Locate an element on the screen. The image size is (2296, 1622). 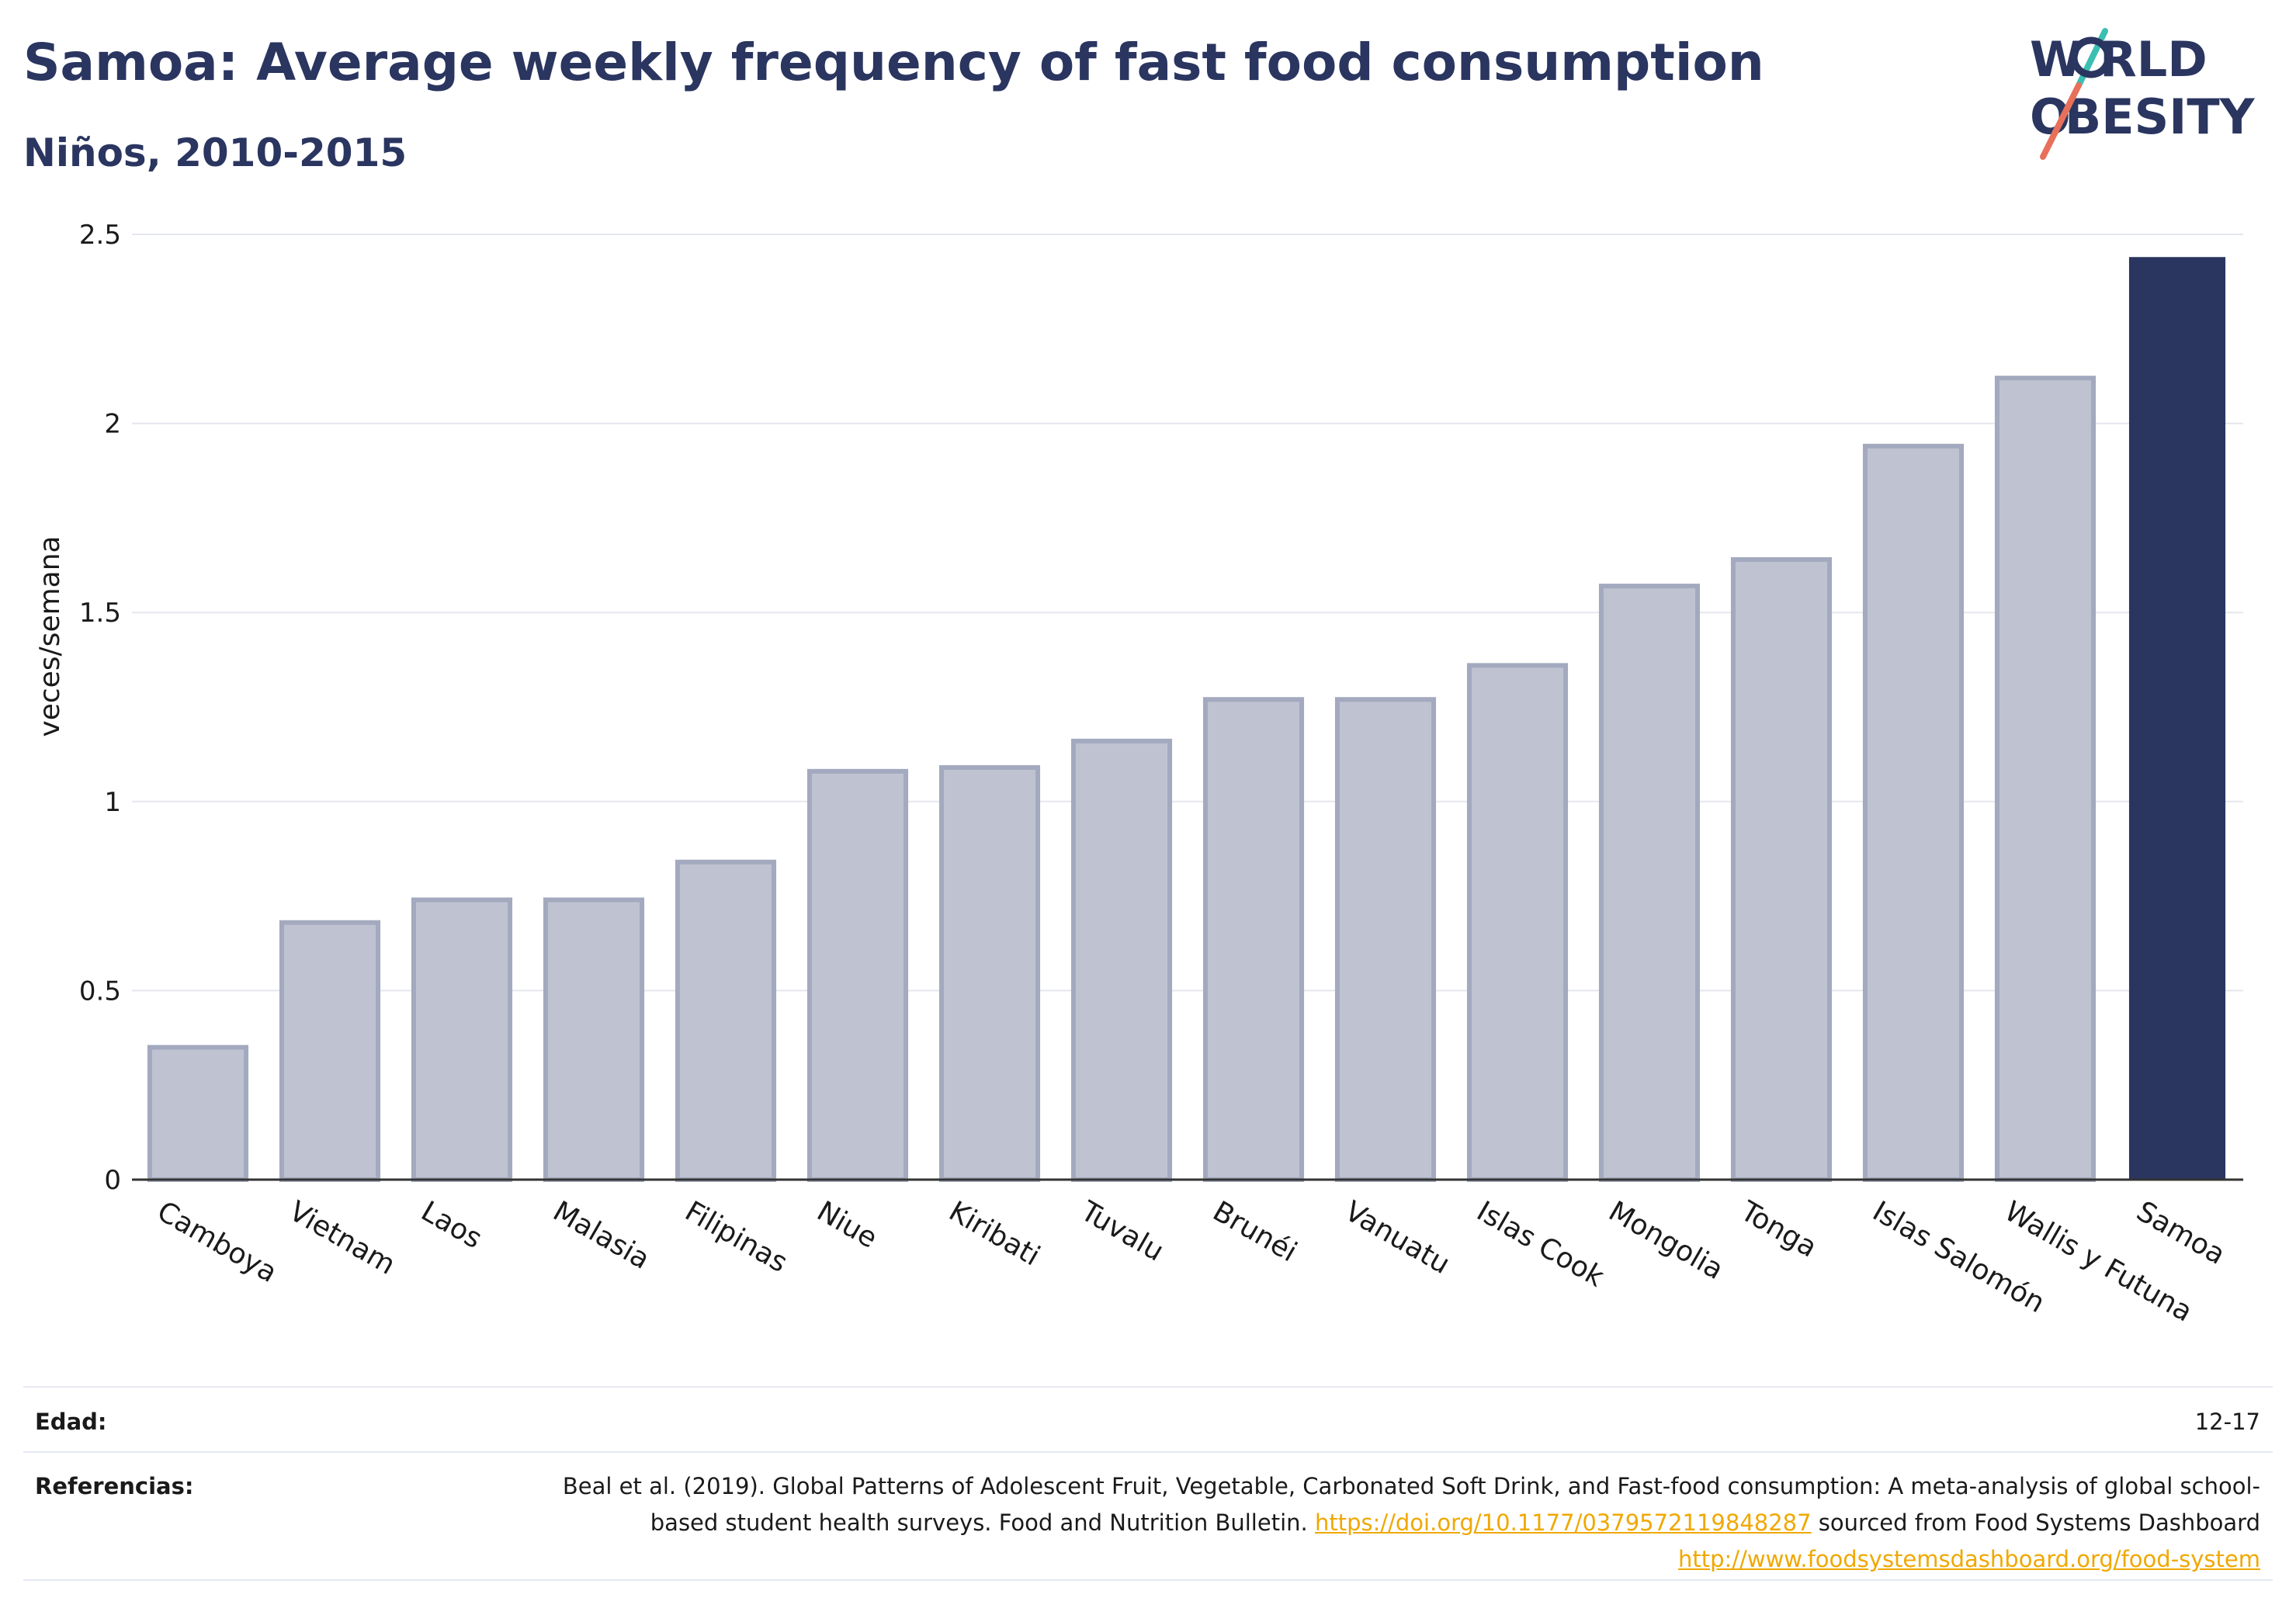
footer-divider-middle is located at coordinates (1148, 1452).